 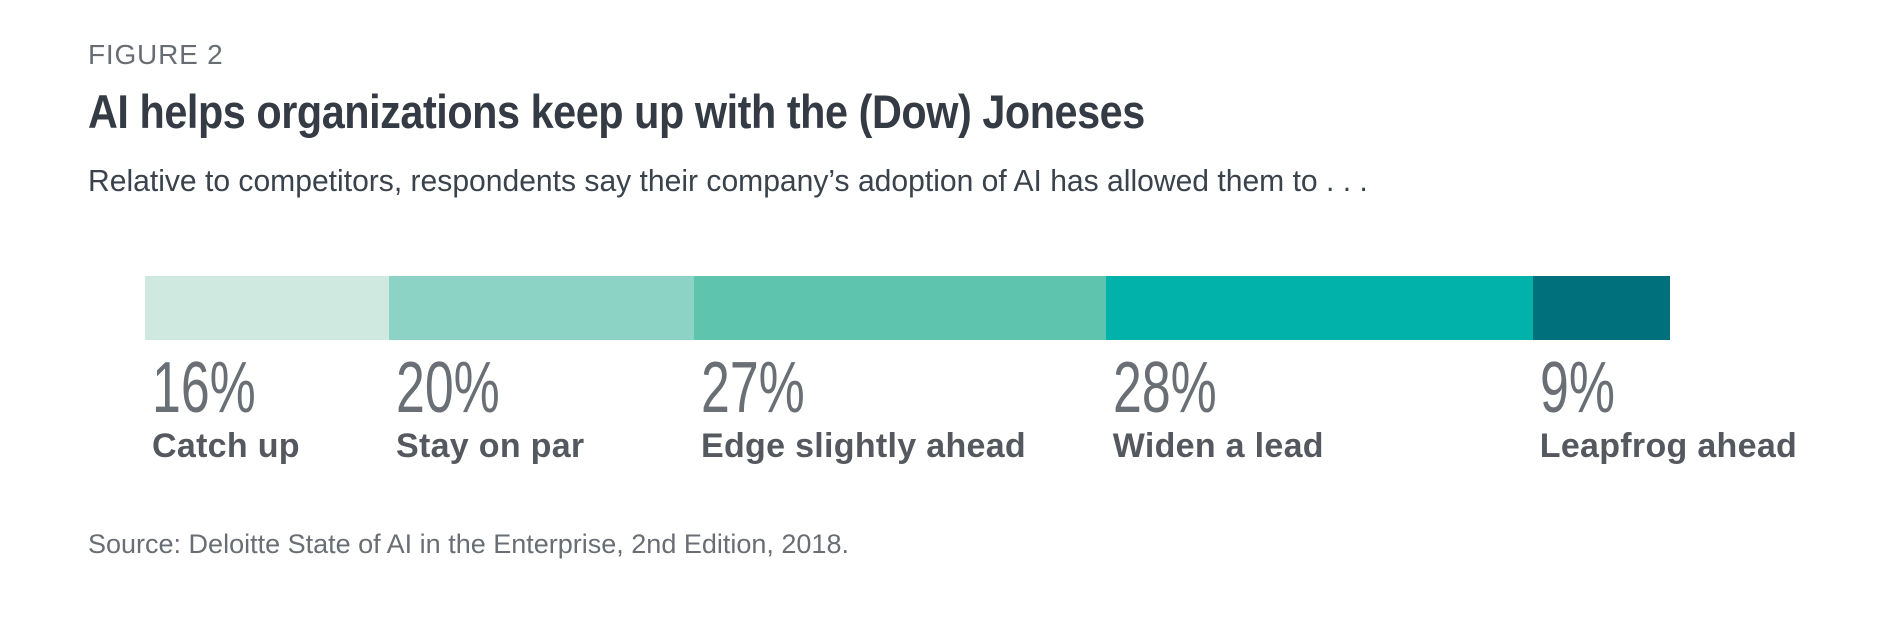 What do you see at coordinates (448, 388) in the screenshot?
I see `segment-value-label: 20%` at bounding box center [448, 388].